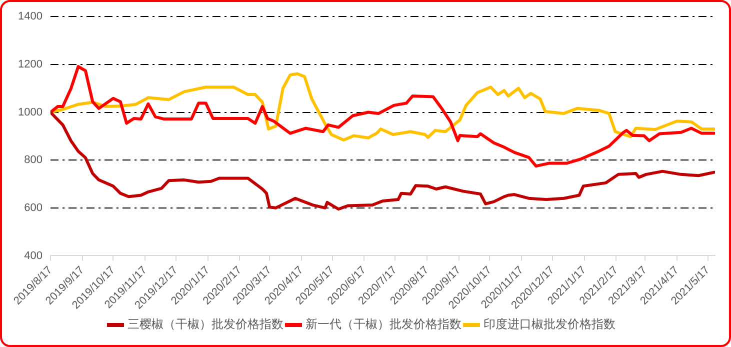 This screenshot has width=731, height=347. Describe the element at coordinates (33, 256) in the screenshot. I see `y-tick-label: 400` at that location.